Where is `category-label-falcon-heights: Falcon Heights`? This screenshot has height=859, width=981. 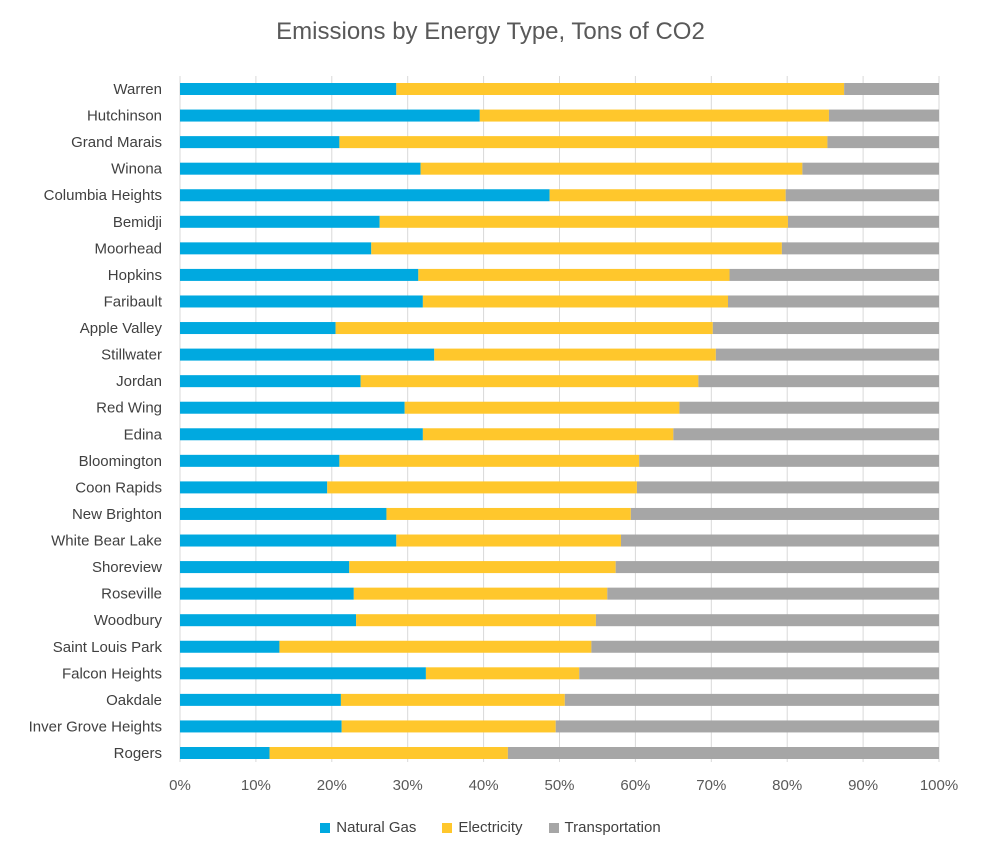
category-label-falcon-heights: Falcon Heights is located at coordinates (112, 673).